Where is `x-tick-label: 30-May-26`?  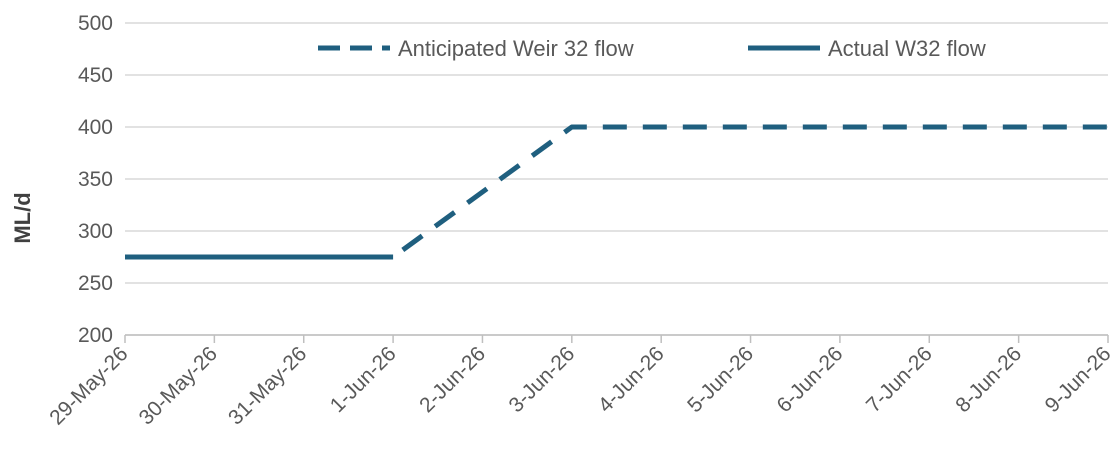
x-tick-label: 30-May-26 is located at coordinates (178, 385).